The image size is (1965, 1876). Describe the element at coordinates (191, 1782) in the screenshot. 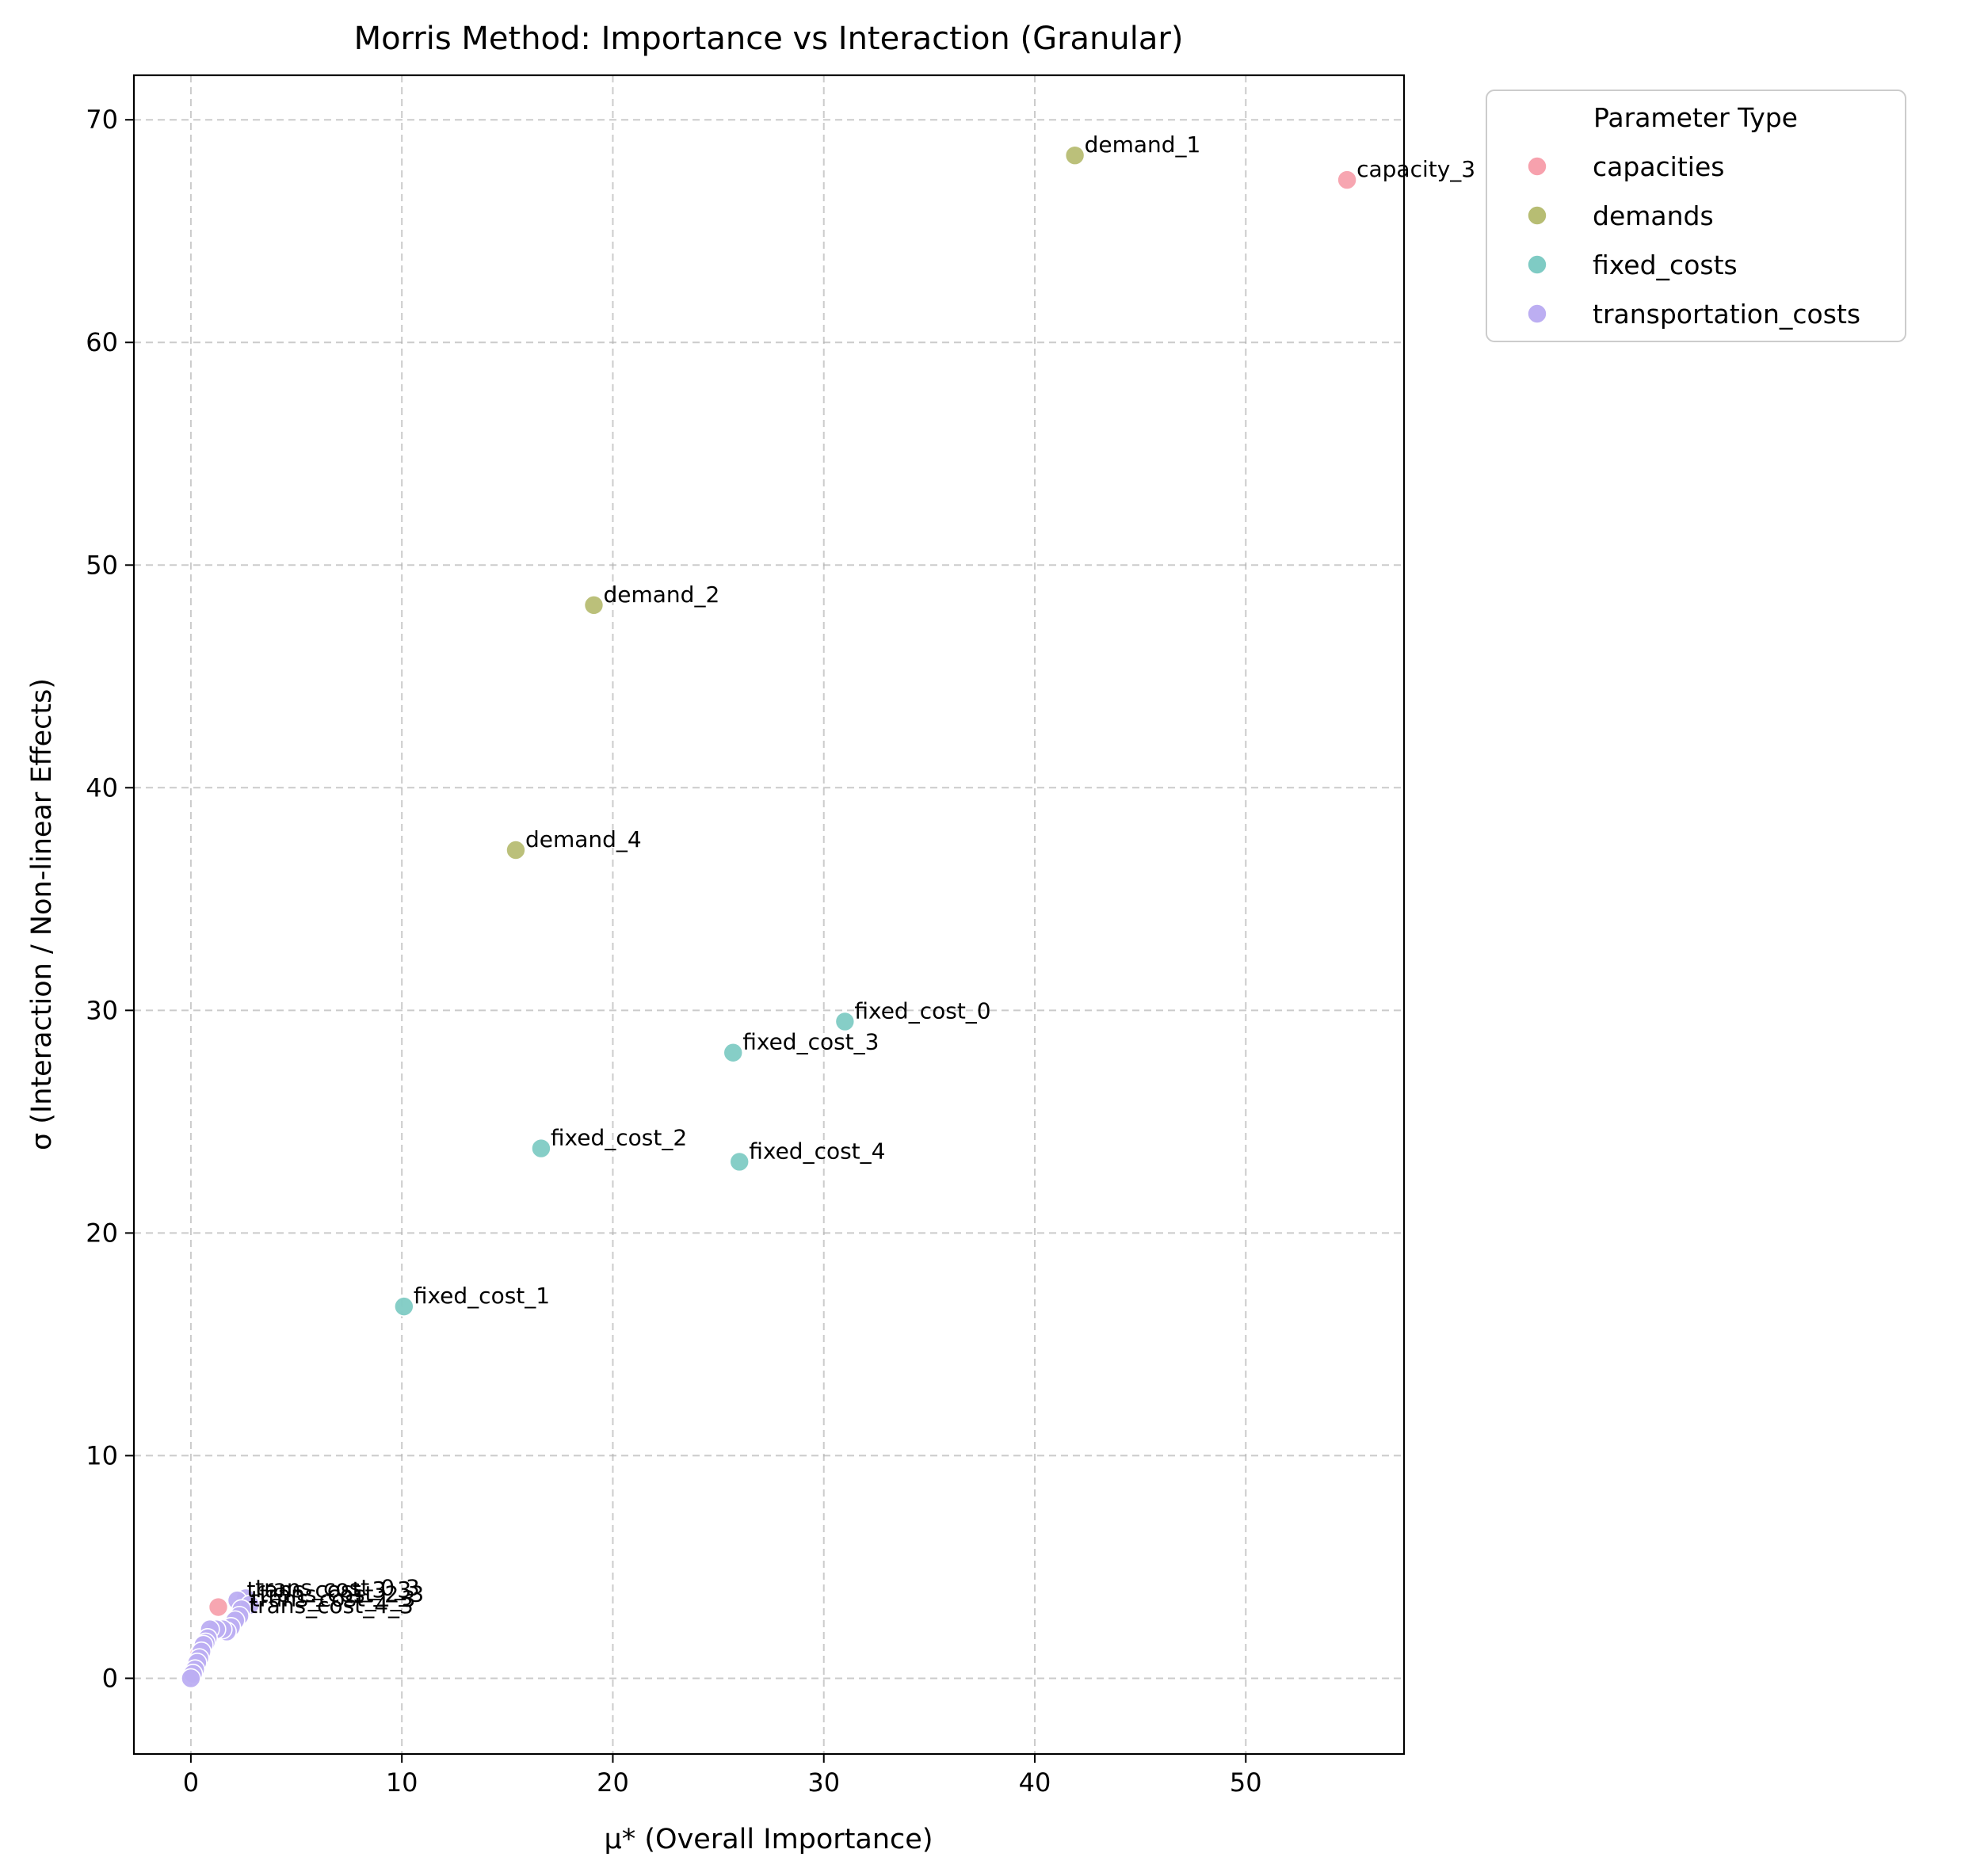

I see `x-tick-label: 0` at that location.